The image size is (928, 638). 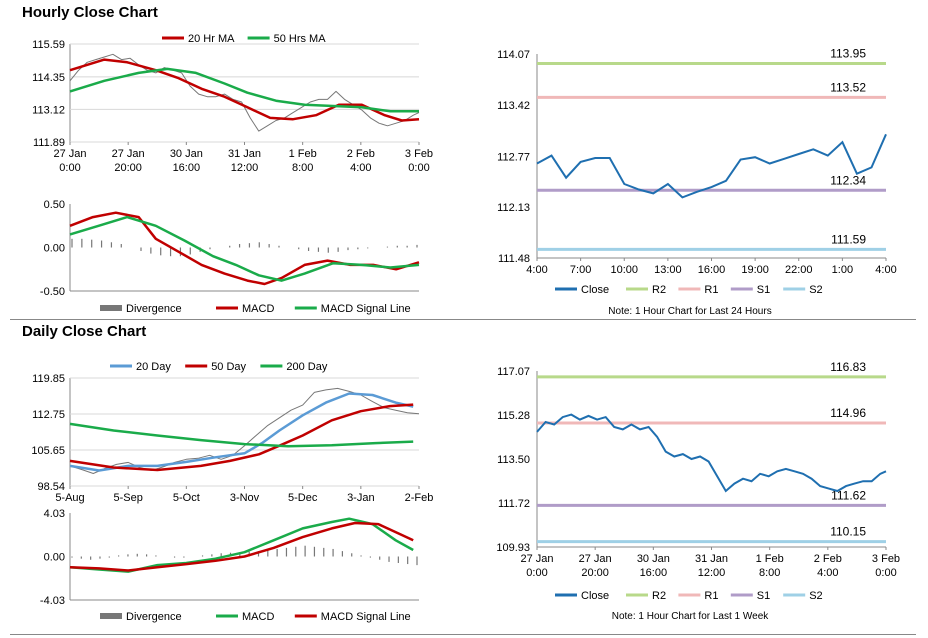 I want to click on hourly_ma-x-tick-label: 1 Feb, so click(x=303, y=154).